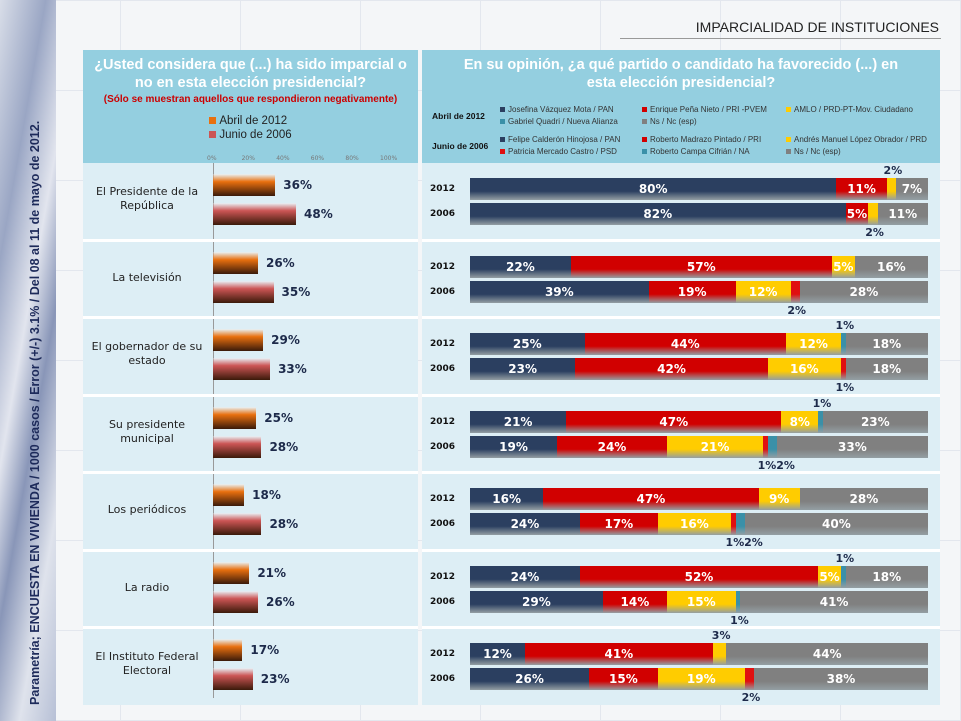  I want to click on stacked-segment: 15%, so click(701, 601).